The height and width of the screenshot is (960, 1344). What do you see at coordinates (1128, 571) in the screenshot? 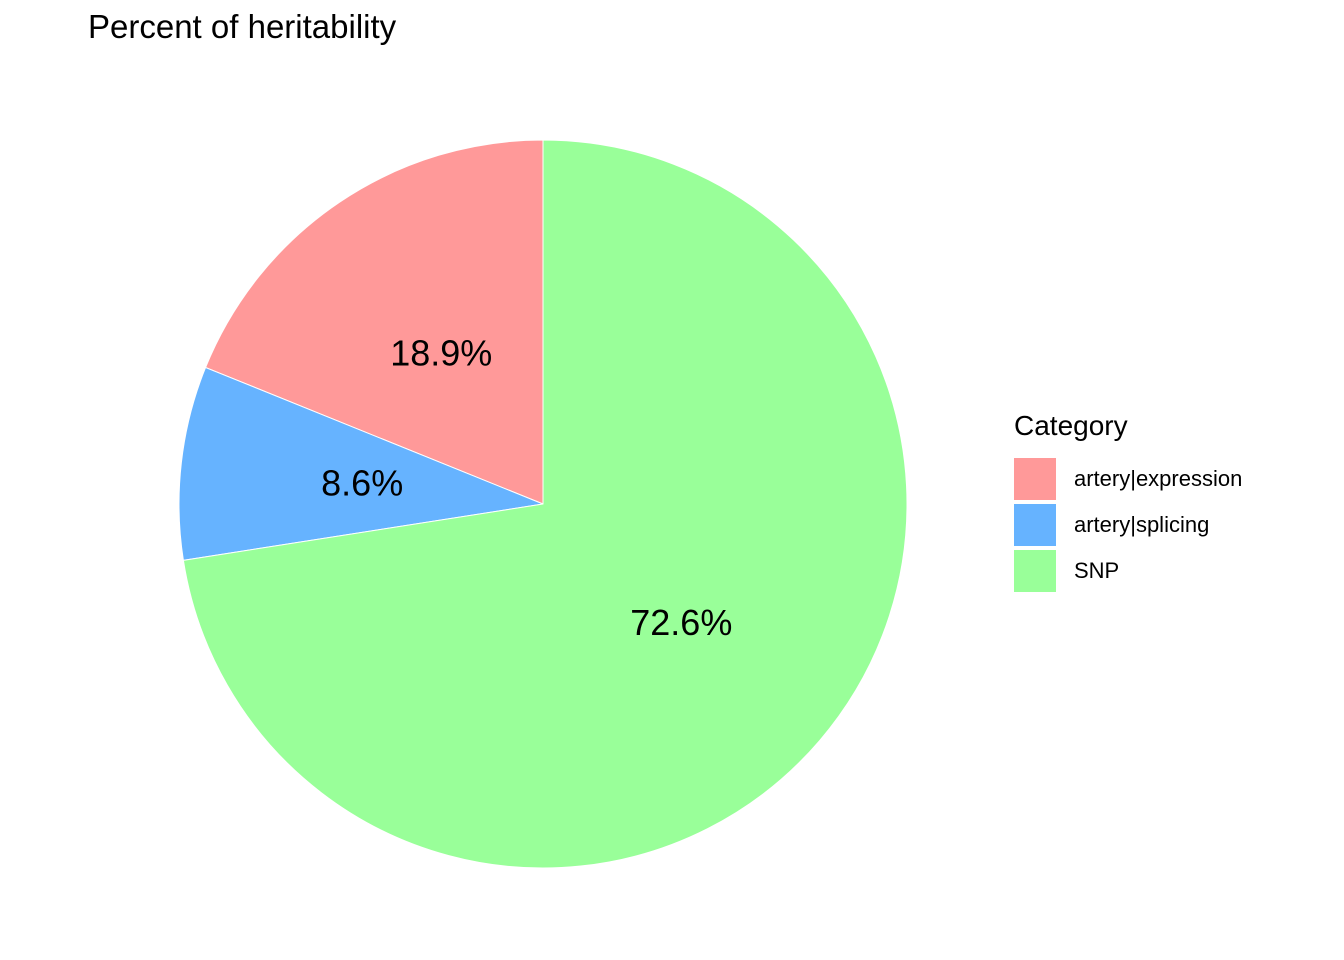
I see `legend-item-snp: SNP` at bounding box center [1128, 571].